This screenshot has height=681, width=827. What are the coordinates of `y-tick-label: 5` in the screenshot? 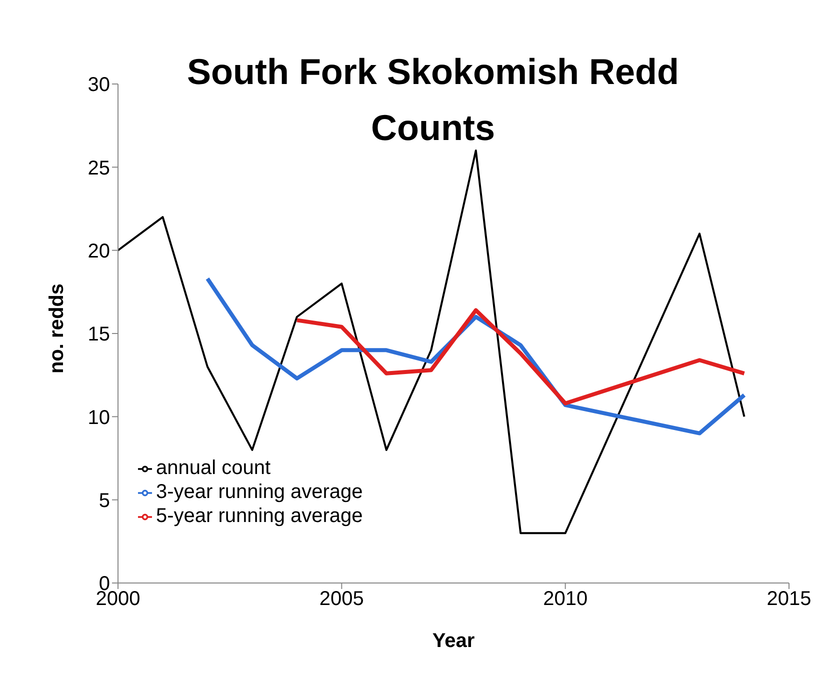 It's located at (104, 501).